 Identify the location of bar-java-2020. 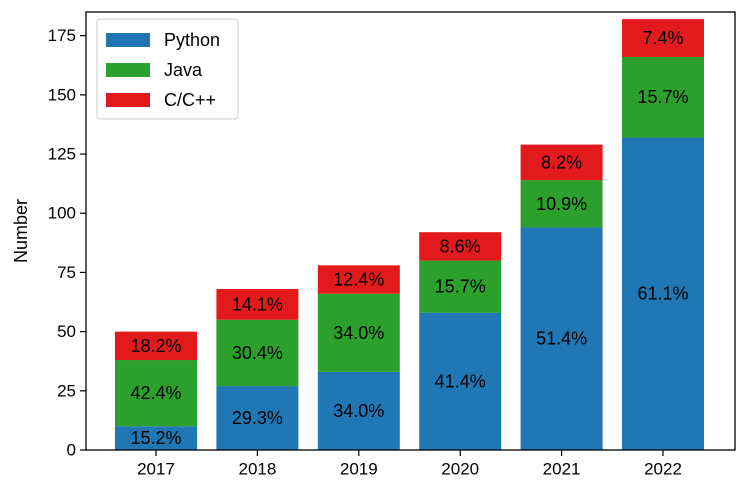
(460, 286).